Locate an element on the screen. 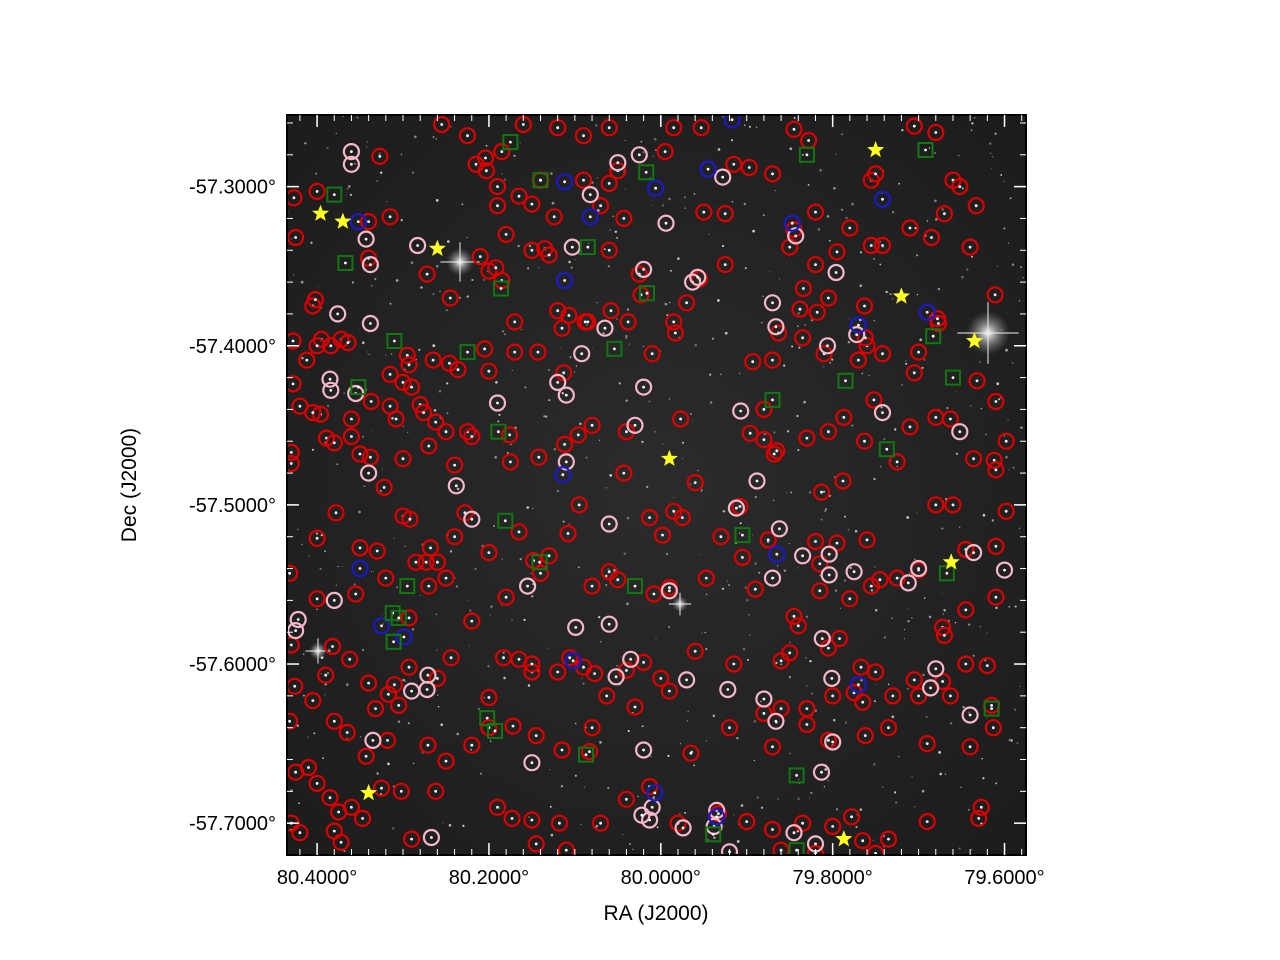 Image resolution: width=1280 pixels, height=960 pixels. star-marker is located at coordinates (437, 247).